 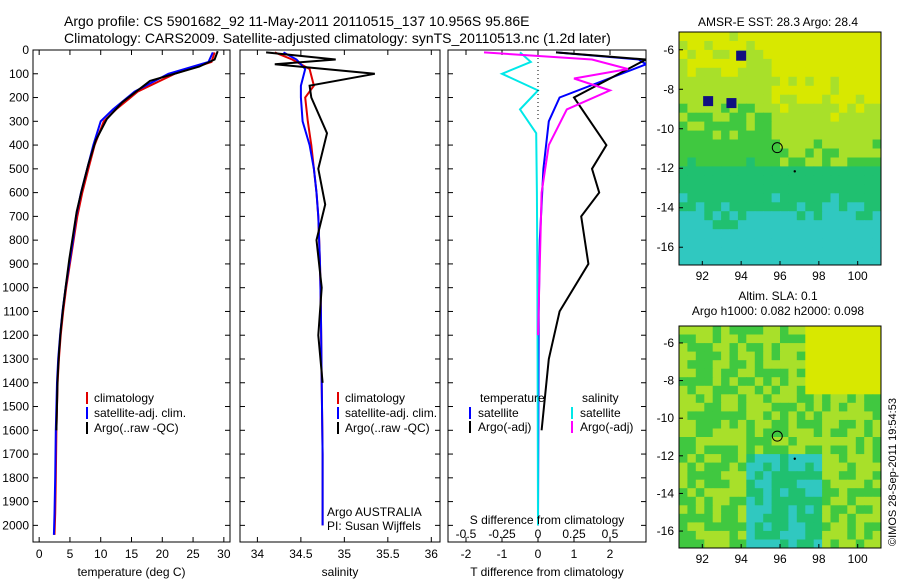 I want to click on series-group, so click(x=564, y=288).